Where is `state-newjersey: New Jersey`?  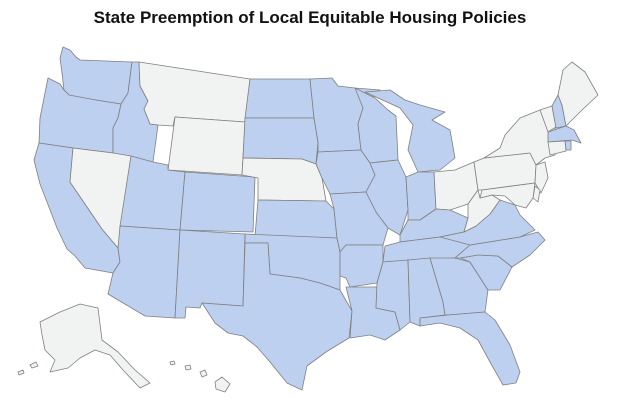
state-newjersey: New Jersey is located at coordinates (541, 177).